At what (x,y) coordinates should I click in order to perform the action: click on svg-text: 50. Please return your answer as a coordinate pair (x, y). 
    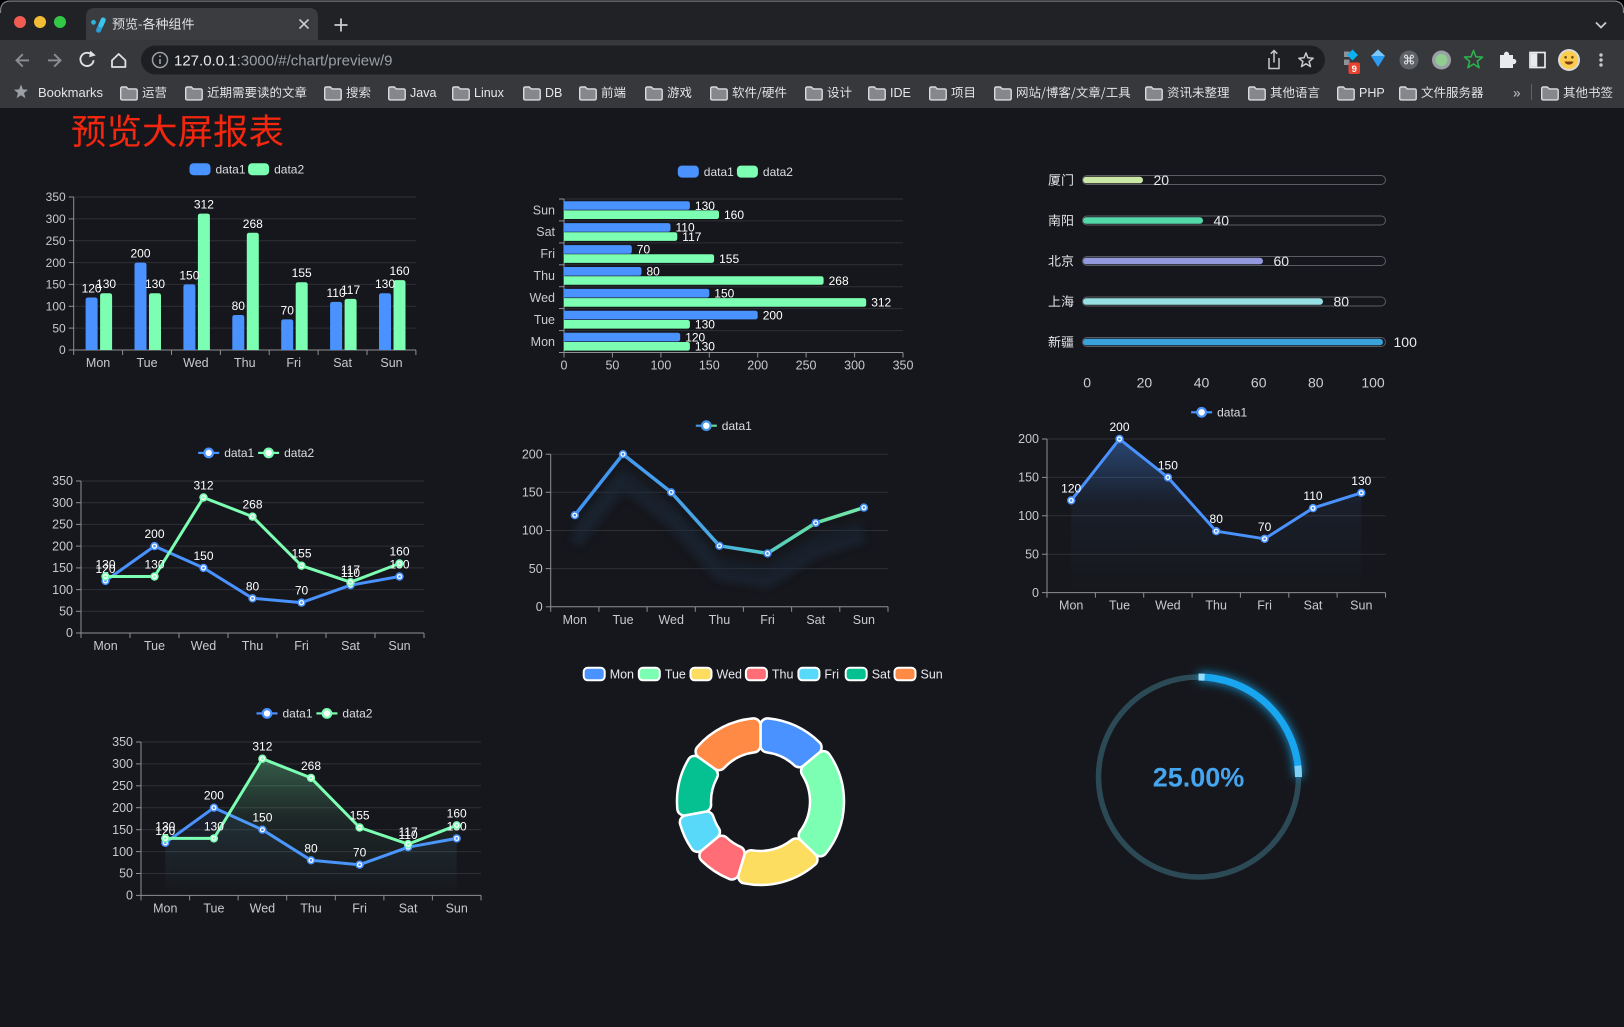
    Looking at the image, I should click on (536, 569).